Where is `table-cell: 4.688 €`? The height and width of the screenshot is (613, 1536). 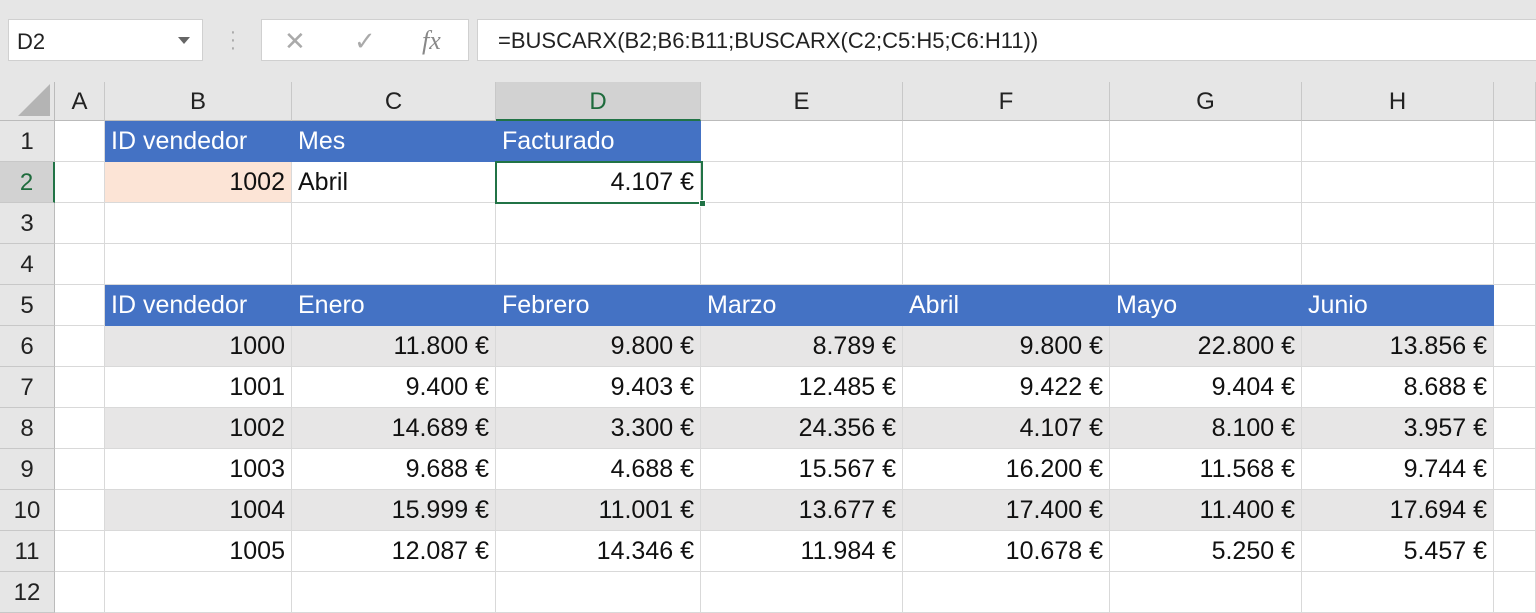 table-cell: 4.688 € is located at coordinates (598, 469).